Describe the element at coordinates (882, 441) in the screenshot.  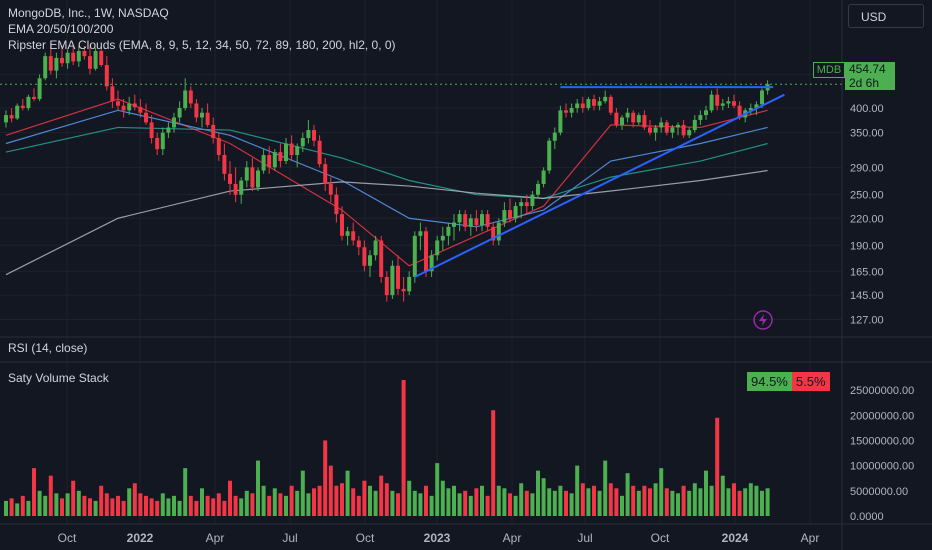
I see `volume-tick-label: 15000000.00` at that location.